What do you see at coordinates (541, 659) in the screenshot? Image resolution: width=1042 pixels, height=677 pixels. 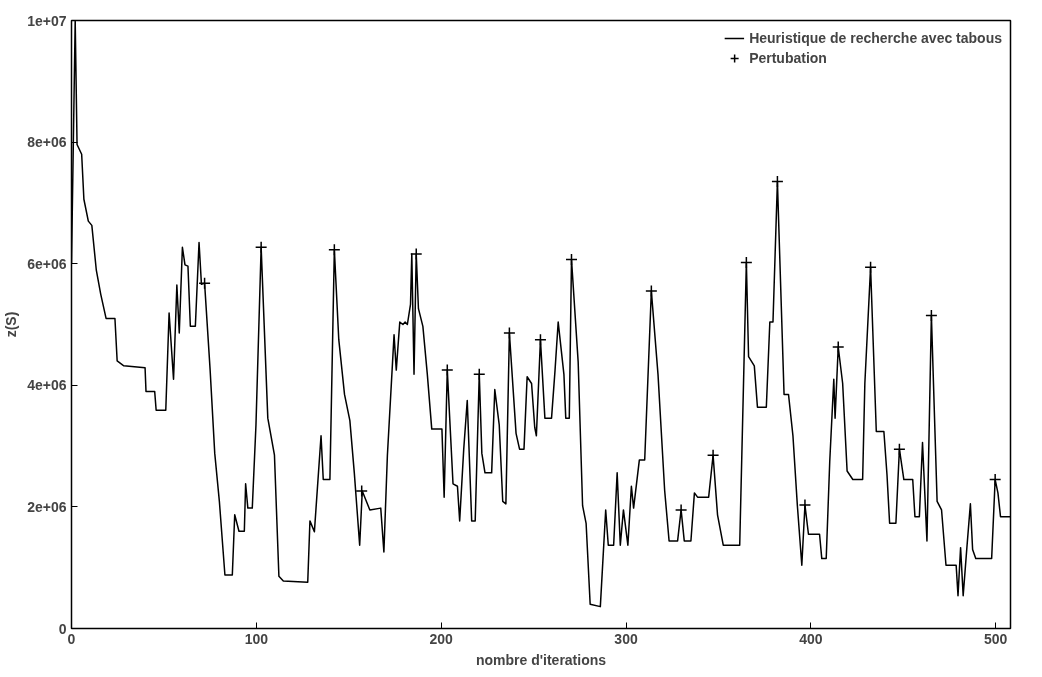 I see `x-axis-title: nombre d'iterations` at bounding box center [541, 659].